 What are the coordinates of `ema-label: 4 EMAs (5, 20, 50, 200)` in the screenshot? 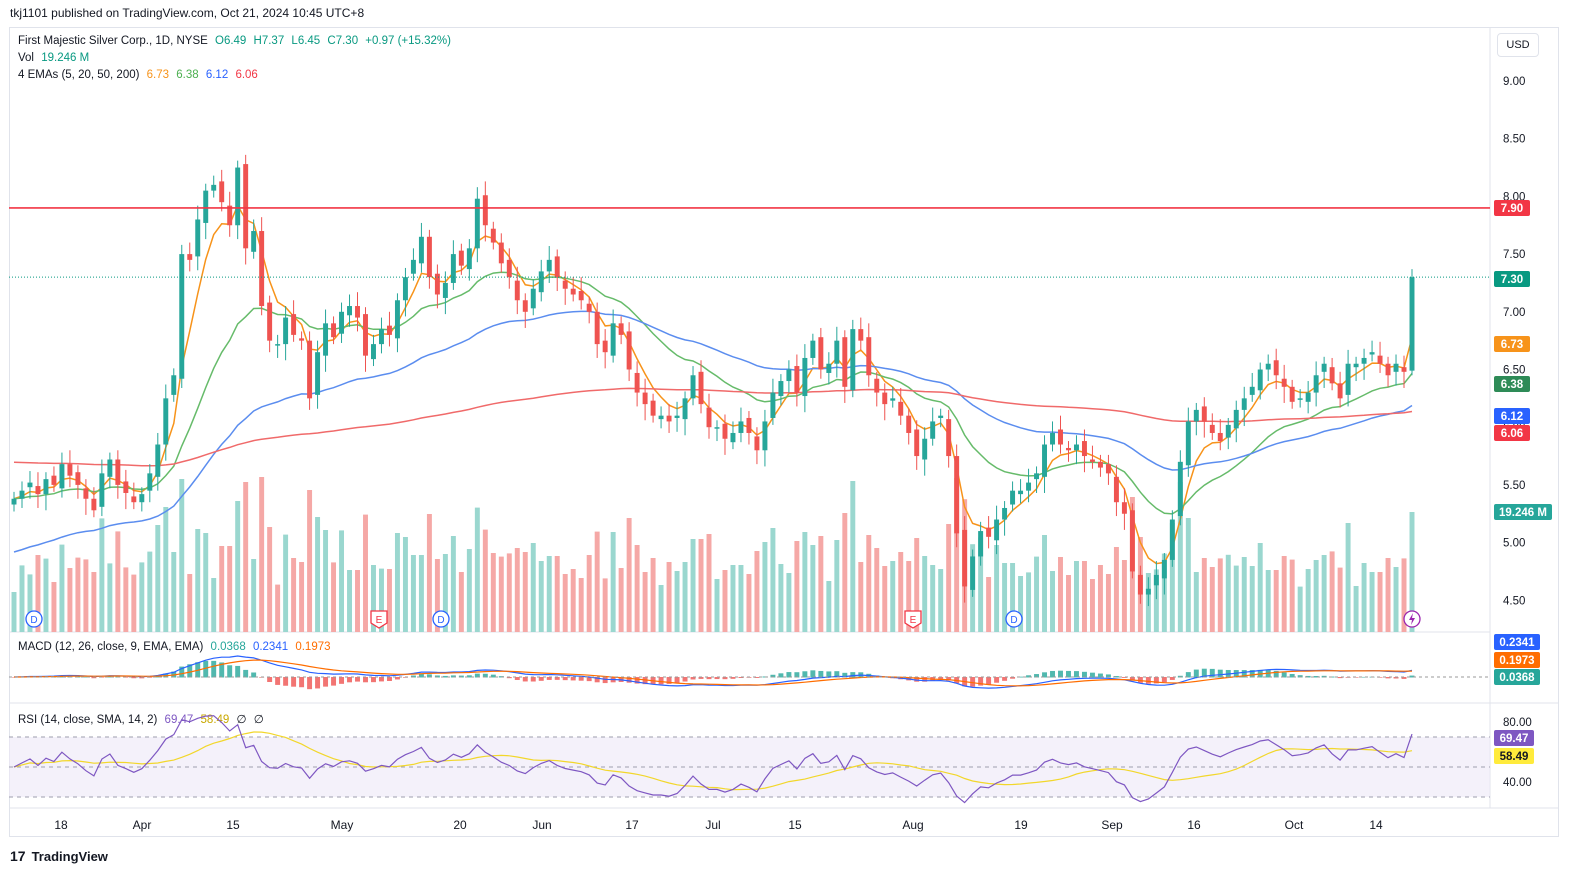 It's located at (79, 75).